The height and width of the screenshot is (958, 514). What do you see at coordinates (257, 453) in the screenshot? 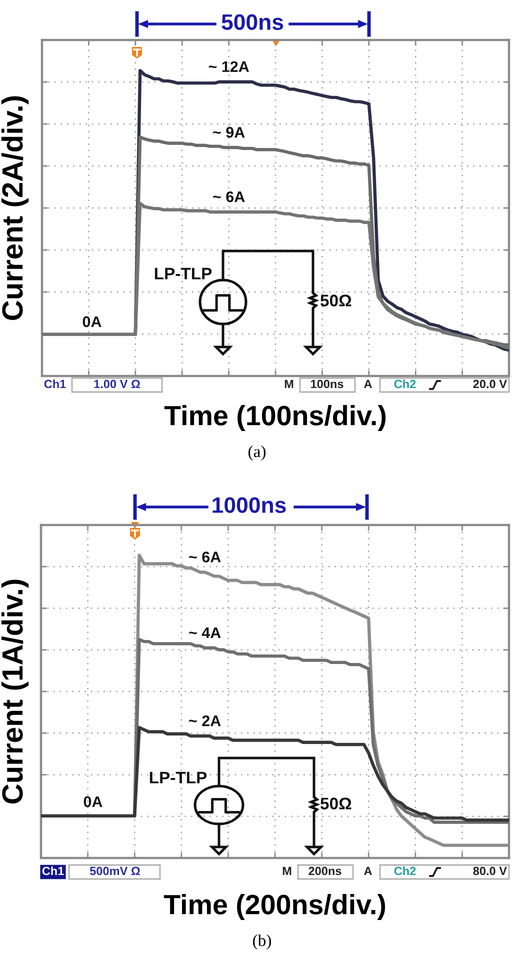
I see `text: (a)` at bounding box center [257, 453].